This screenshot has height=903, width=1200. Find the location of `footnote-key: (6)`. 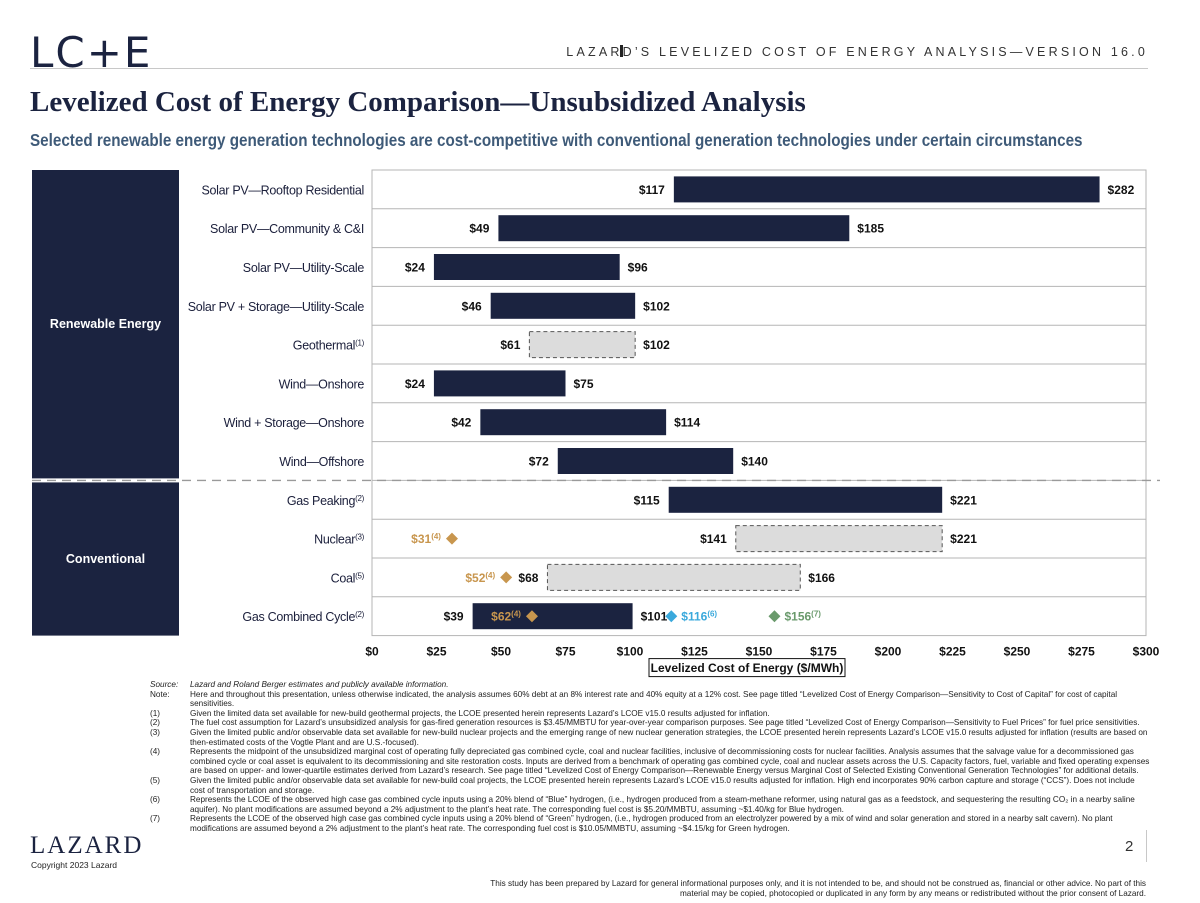

footnote-key: (6) is located at coordinates (155, 800).